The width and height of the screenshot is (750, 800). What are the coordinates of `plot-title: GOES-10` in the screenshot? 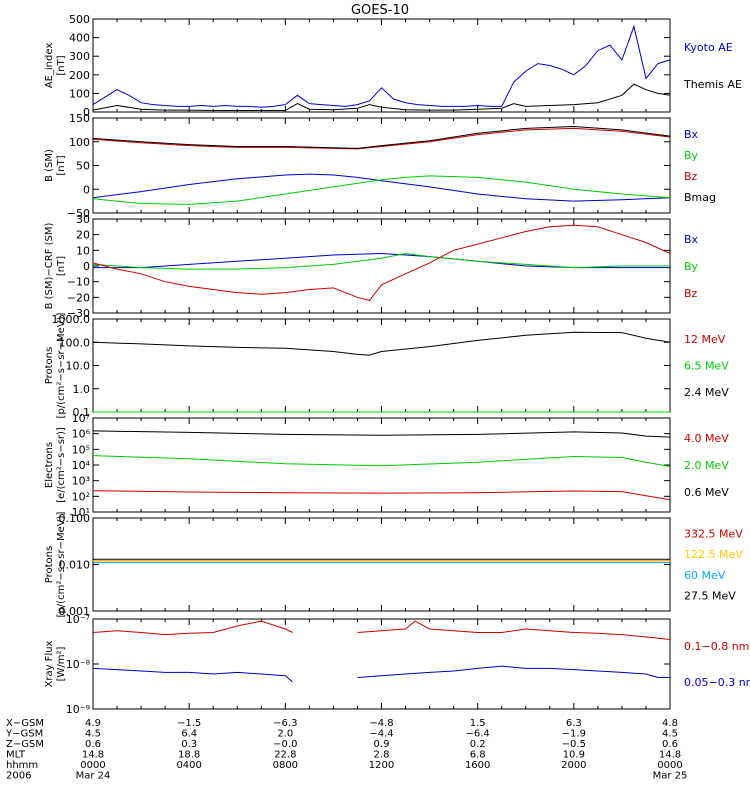 It's located at (380, 10).